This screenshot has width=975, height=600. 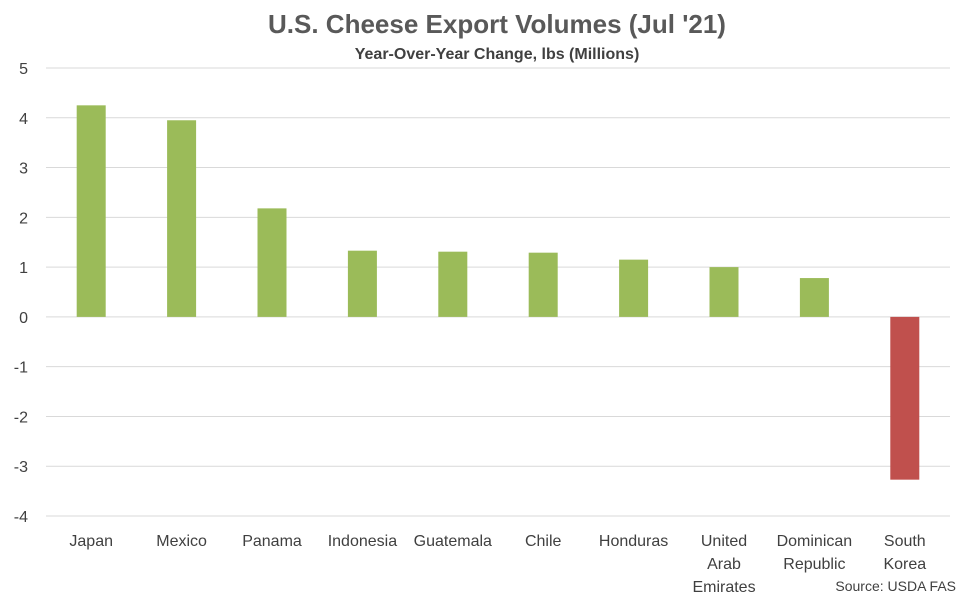 I want to click on bar-japan, so click(x=91, y=211).